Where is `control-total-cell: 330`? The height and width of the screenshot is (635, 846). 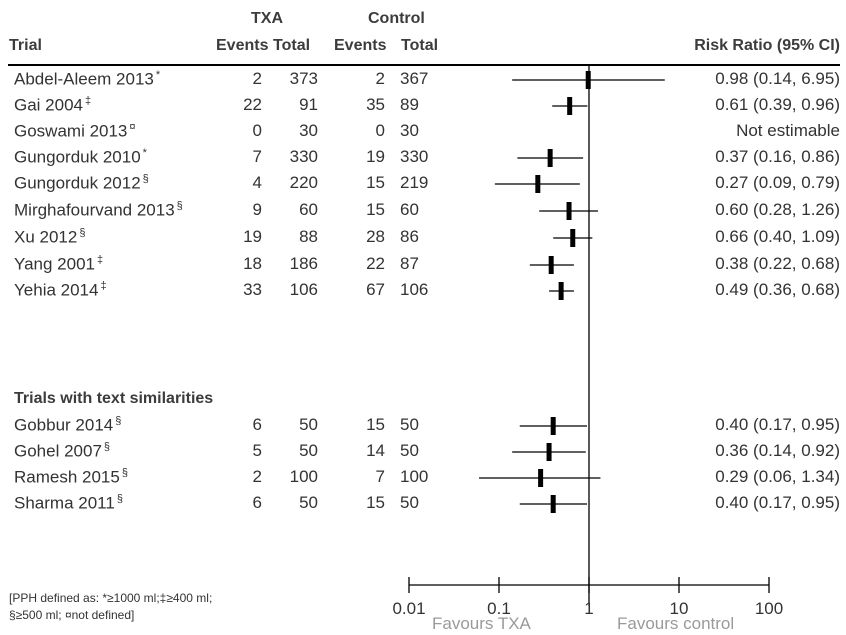
control-total-cell: 330 is located at coordinates (414, 156).